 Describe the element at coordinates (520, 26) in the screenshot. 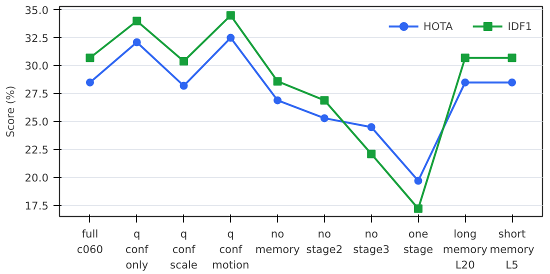

I see `legend-label: IDF1` at that location.